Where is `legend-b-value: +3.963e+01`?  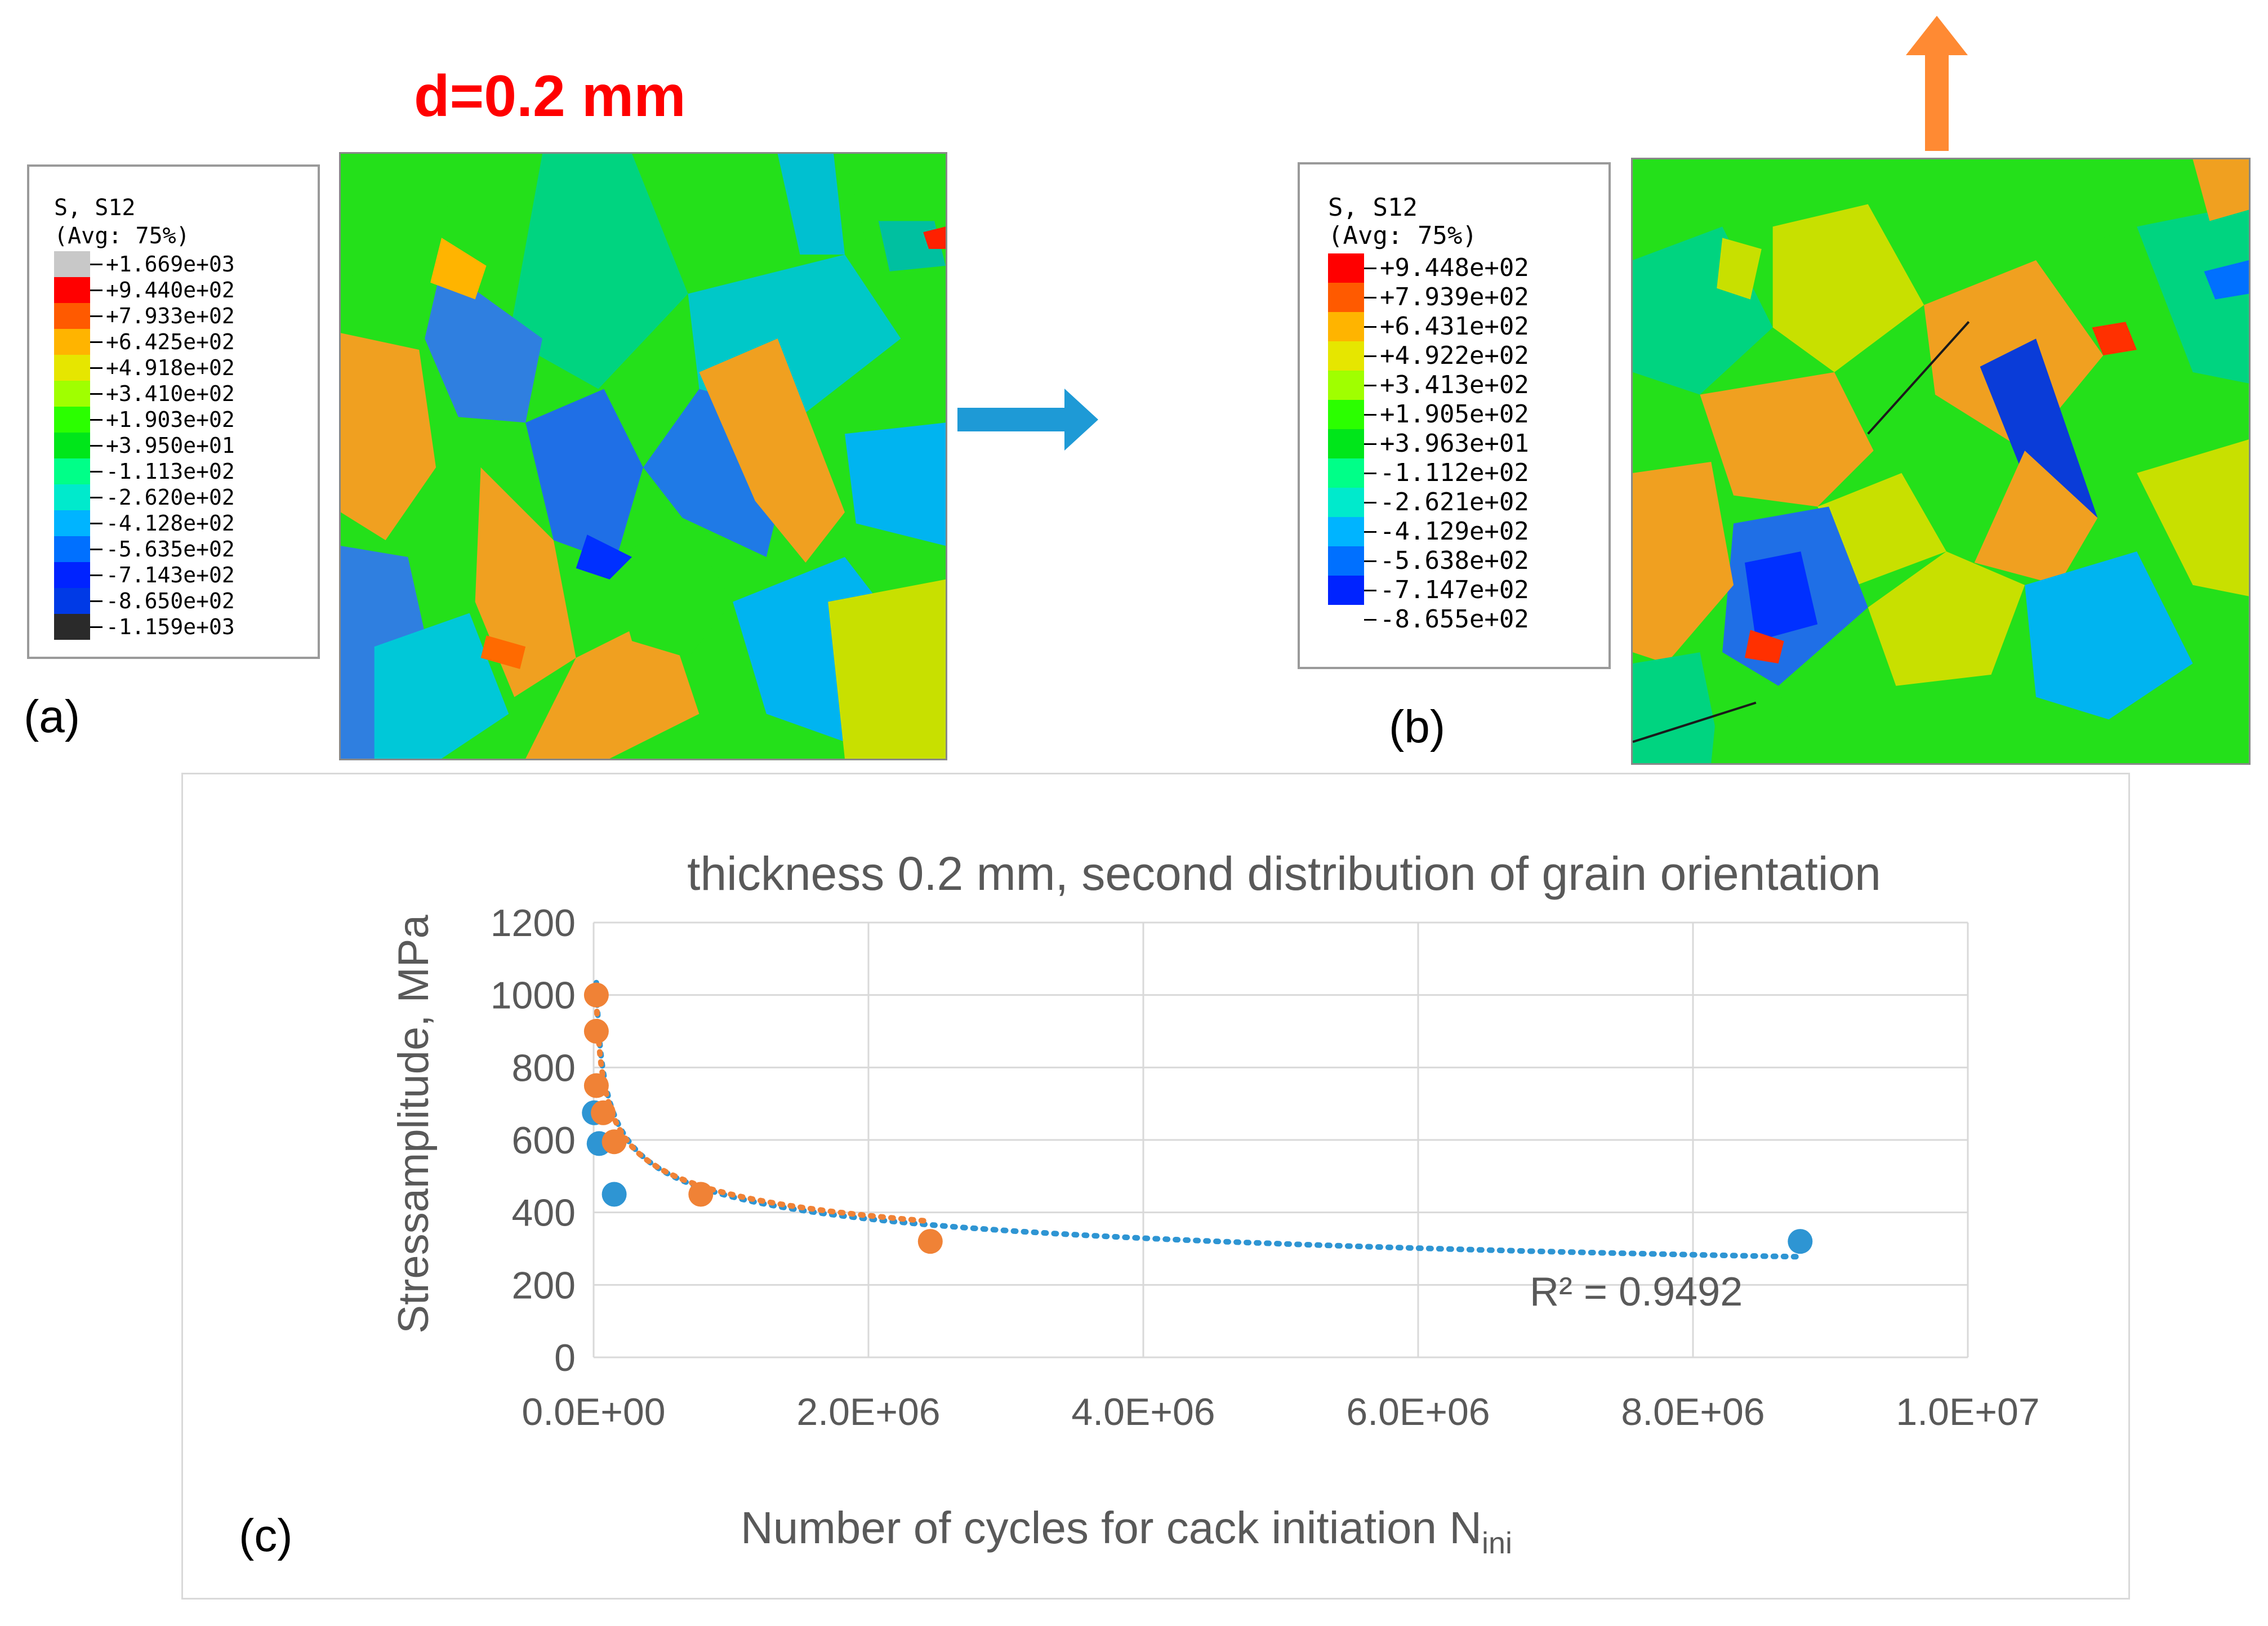
legend-b-value: +3.963e+01 is located at coordinates (1455, 443).